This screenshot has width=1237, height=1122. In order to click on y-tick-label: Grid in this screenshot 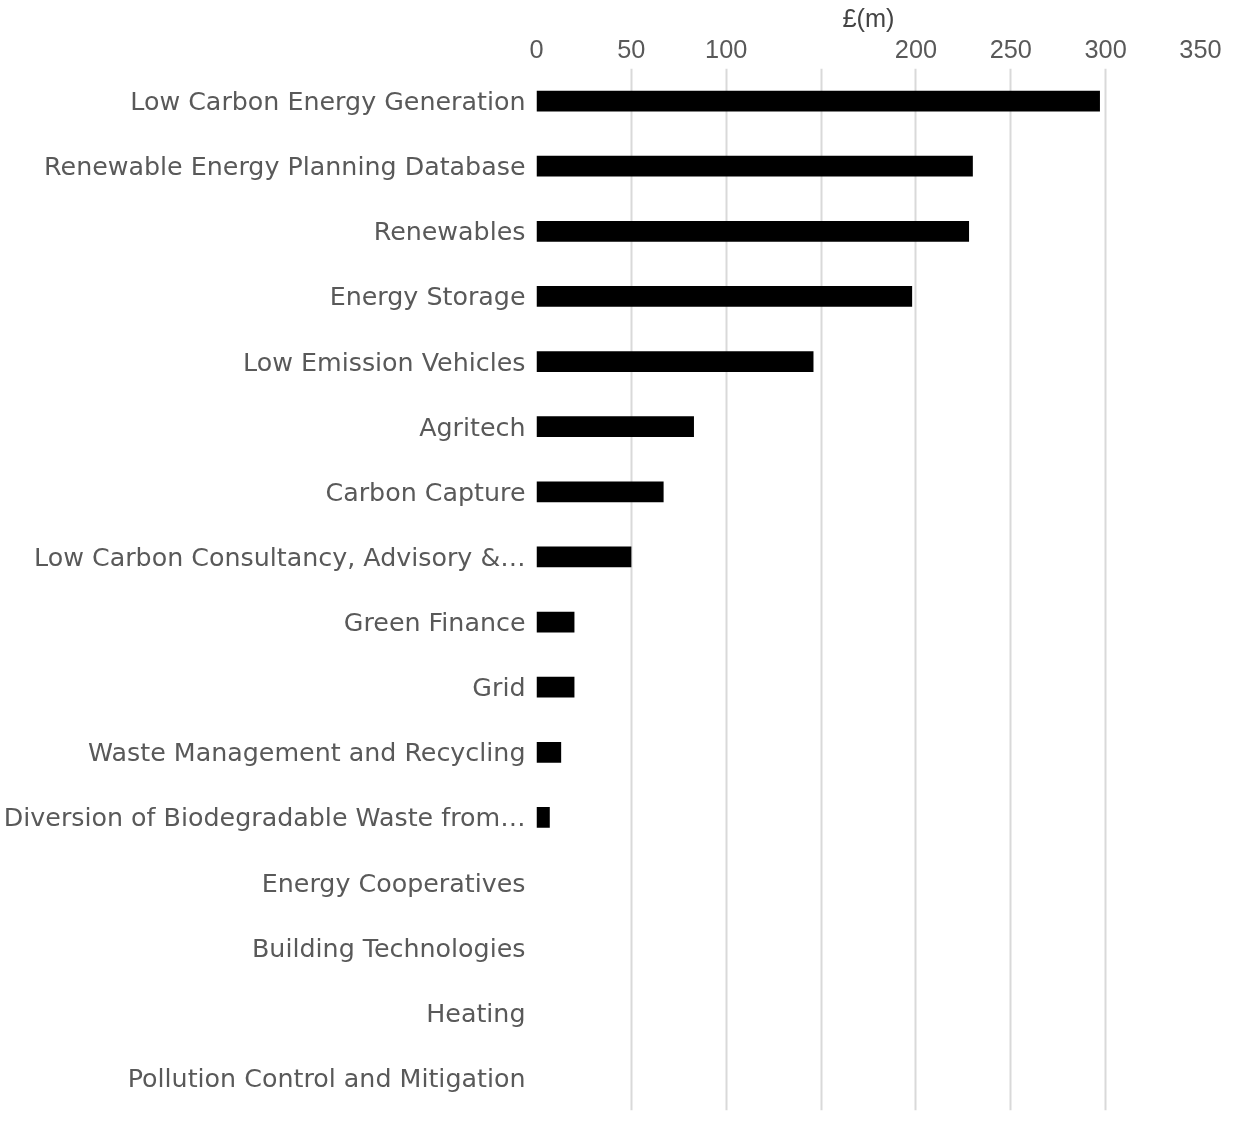, I will do `click(499, 687)`.